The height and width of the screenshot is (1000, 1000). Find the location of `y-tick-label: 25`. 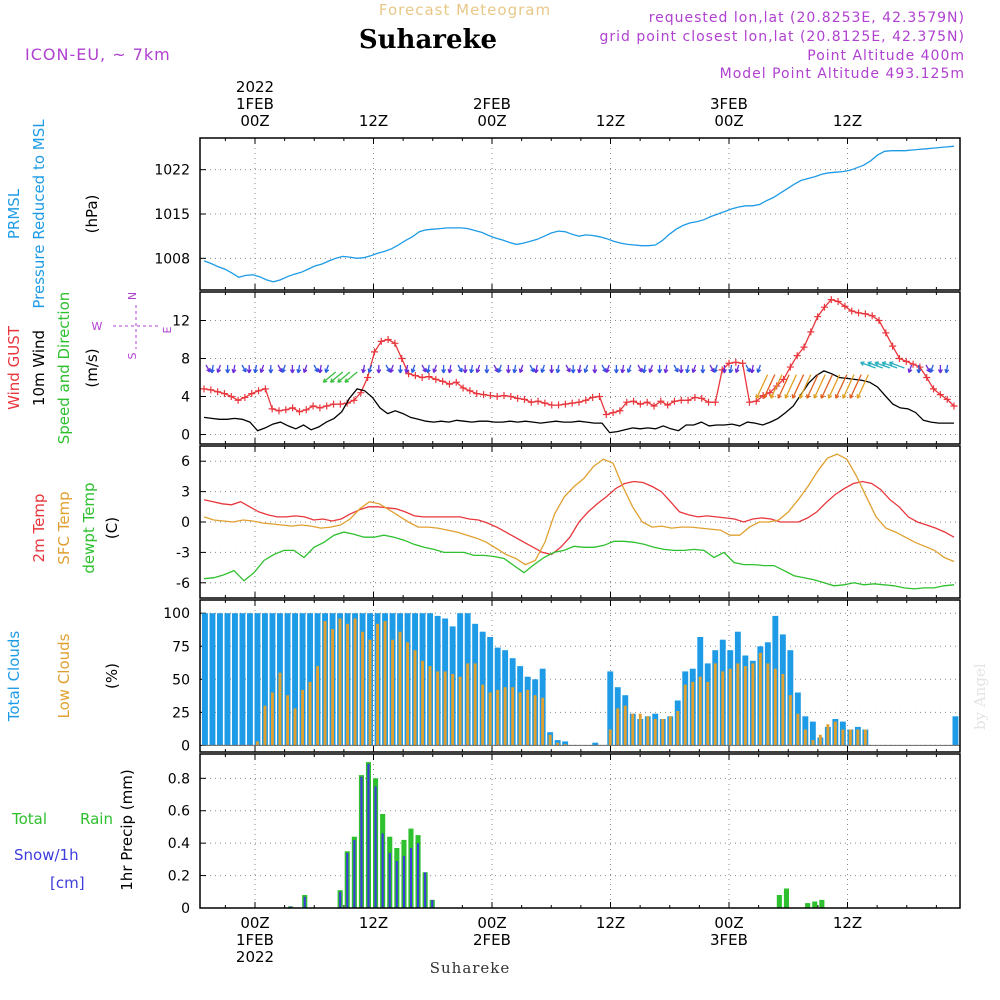

y-tick-label: 25 is located at coordinates (181, 713).